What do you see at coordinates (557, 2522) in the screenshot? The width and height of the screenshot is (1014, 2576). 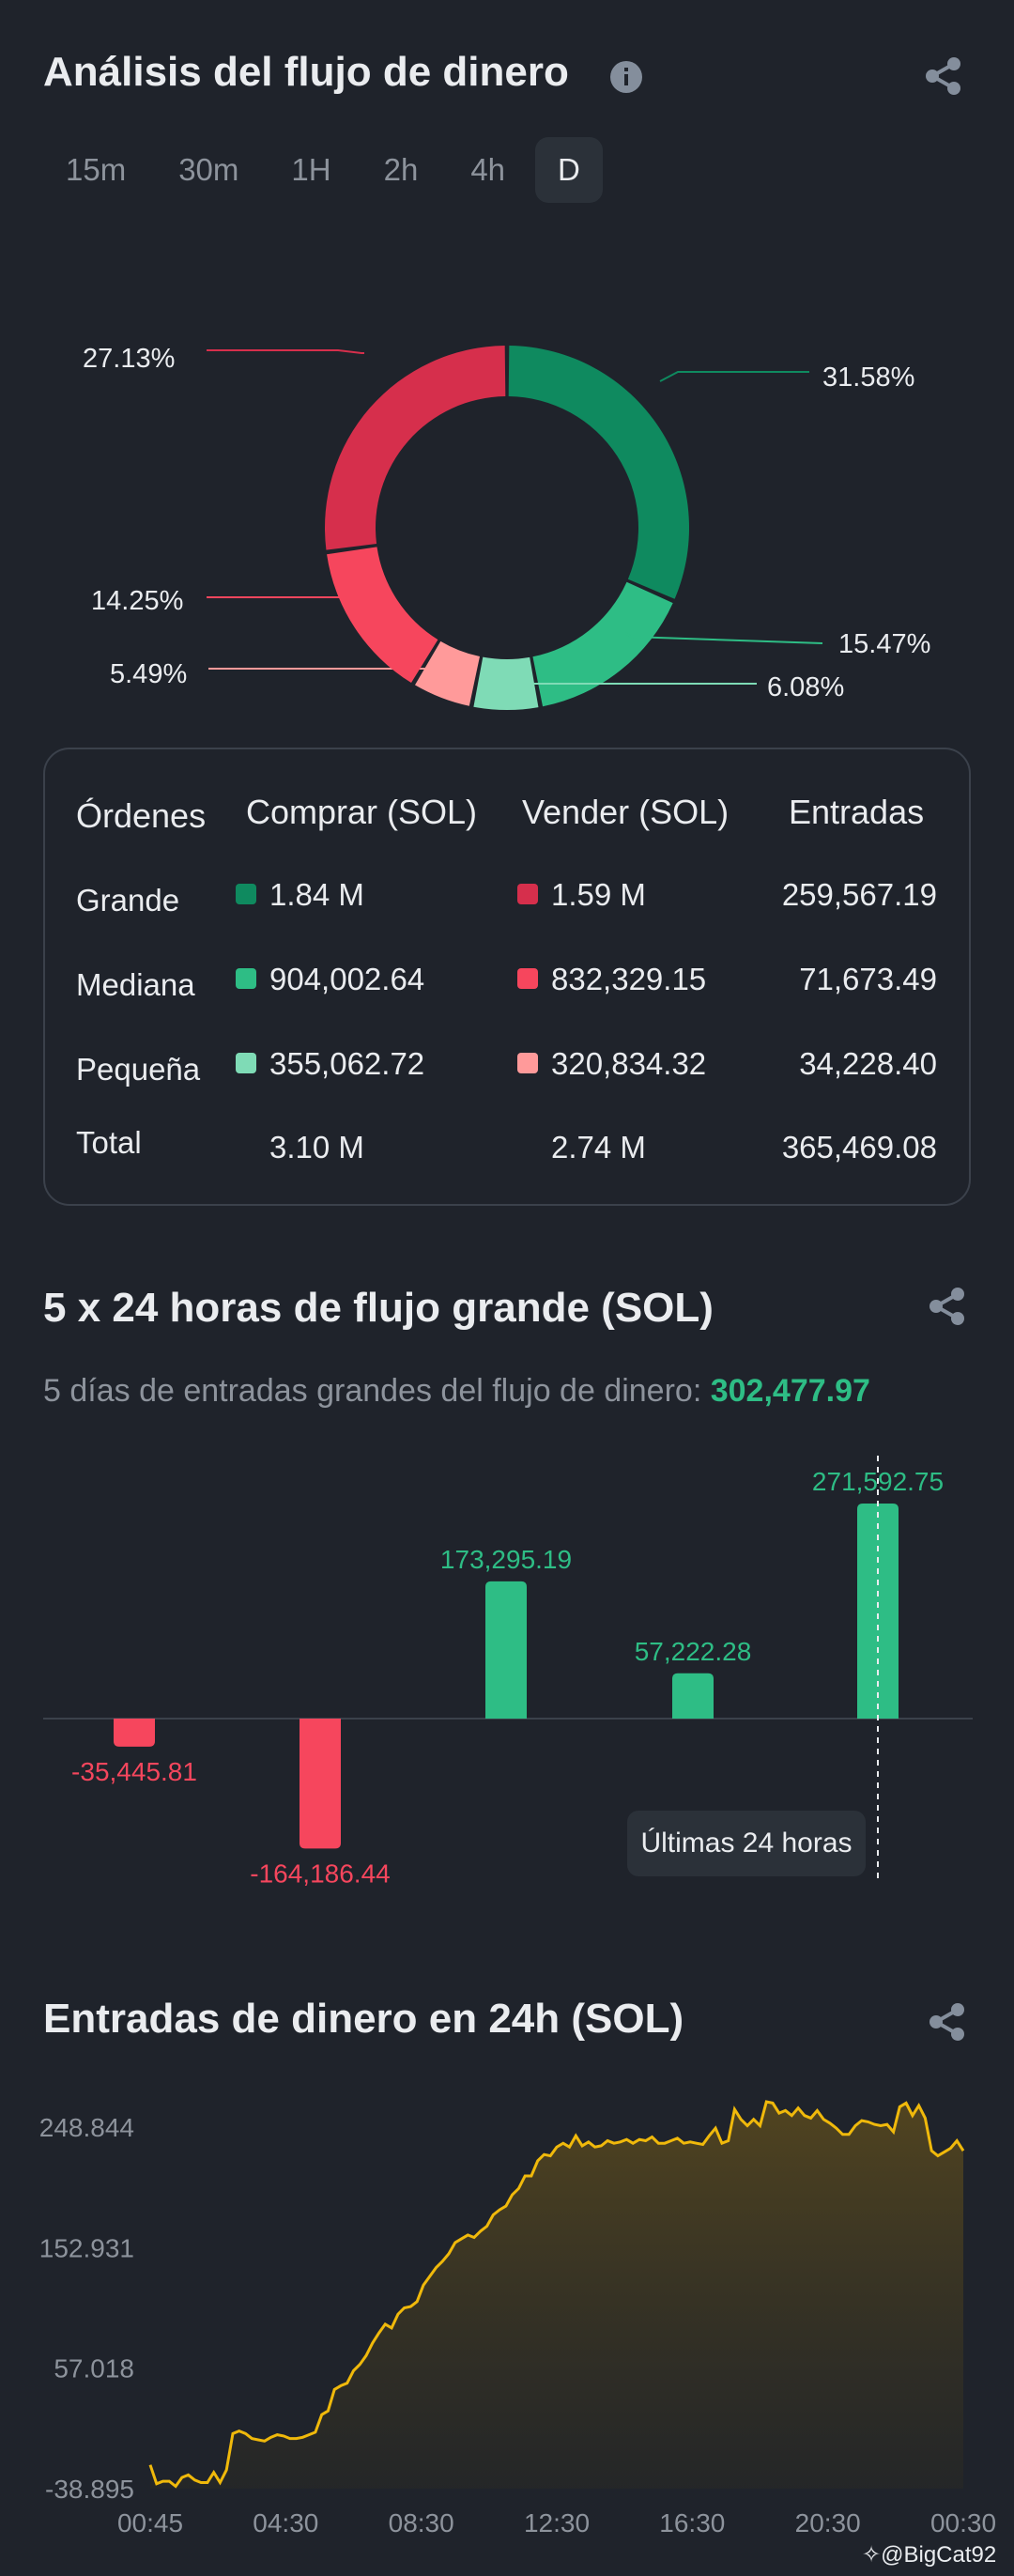 I see `x-tick-label: 12:30` at bounding box center [557, 2522].